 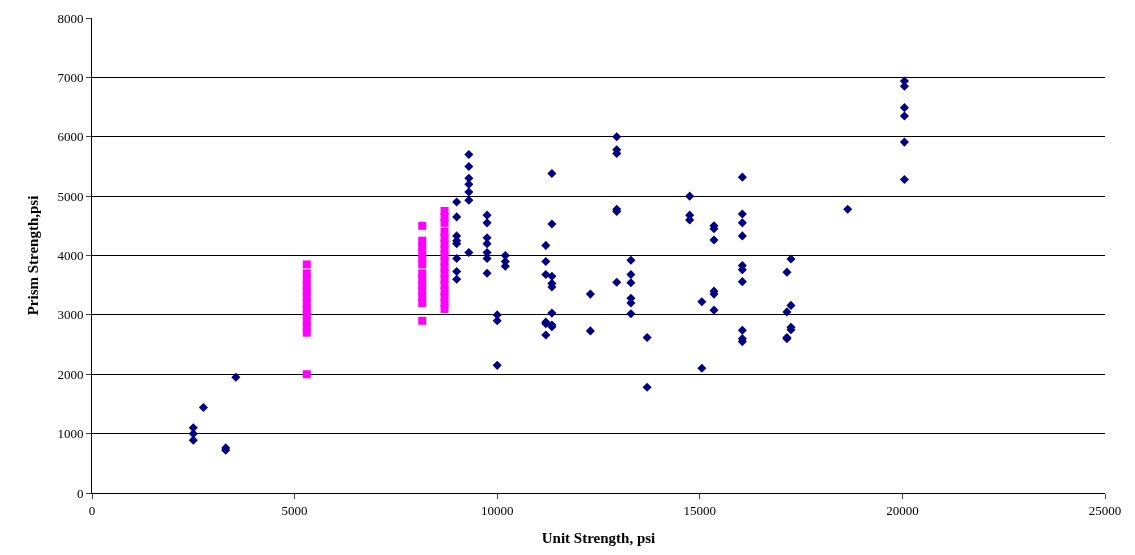 What do you see at coordinates (32, 255) in the screenshot?
I see `y-axis-title: Prism Strength,psi` at bounding box center [32, 255].